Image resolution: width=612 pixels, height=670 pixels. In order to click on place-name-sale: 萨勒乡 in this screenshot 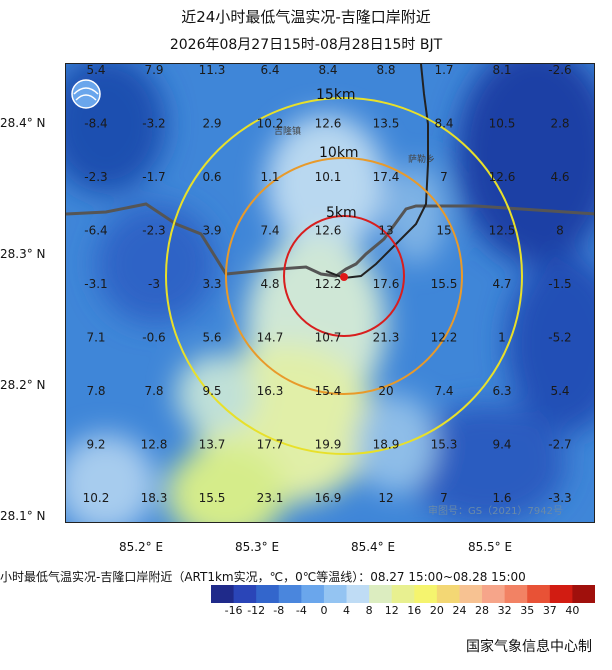, I will do `click(421, 159)`.